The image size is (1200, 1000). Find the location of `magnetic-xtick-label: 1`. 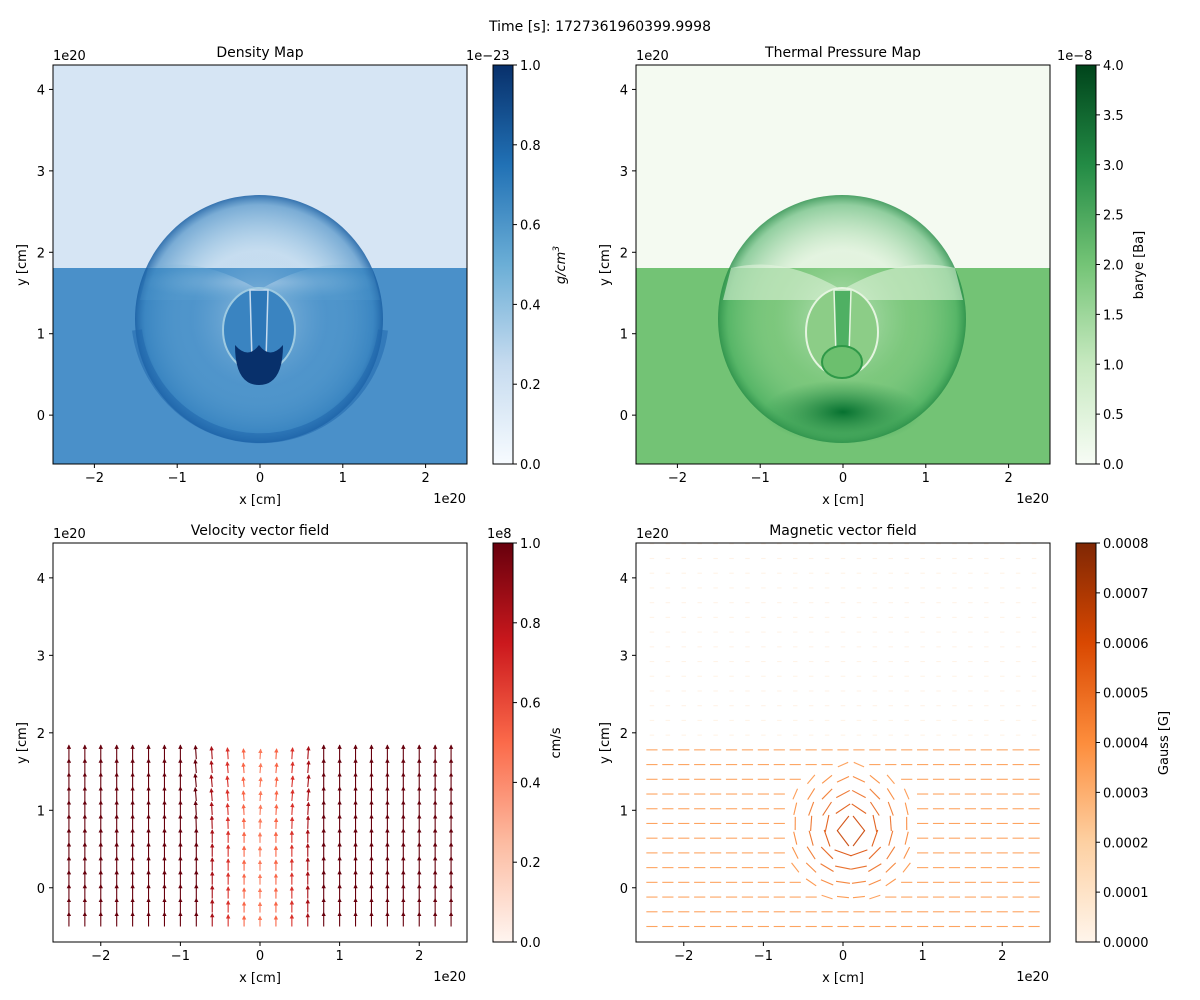

magnetic-xtick-label: 1 is located at coordinates (922, 956).